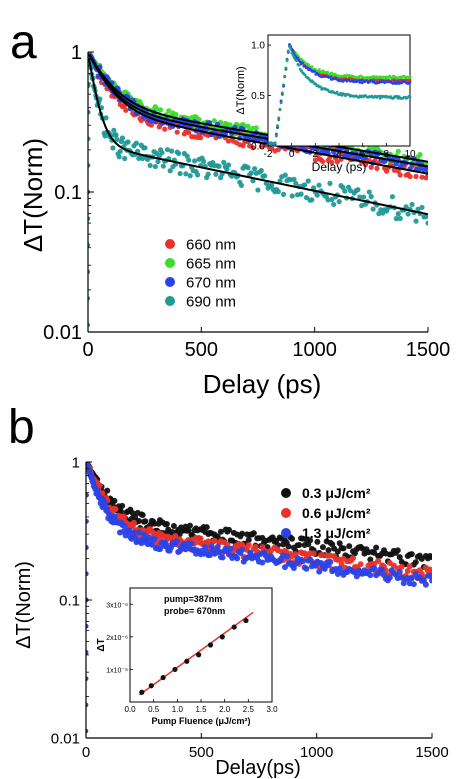 This screenshot has height=779, width=461. What do you see at coordinates (130, 709) in the screenshot?
I see `inset-x-tick-label: 0.0` at bounding box center [130, 709].